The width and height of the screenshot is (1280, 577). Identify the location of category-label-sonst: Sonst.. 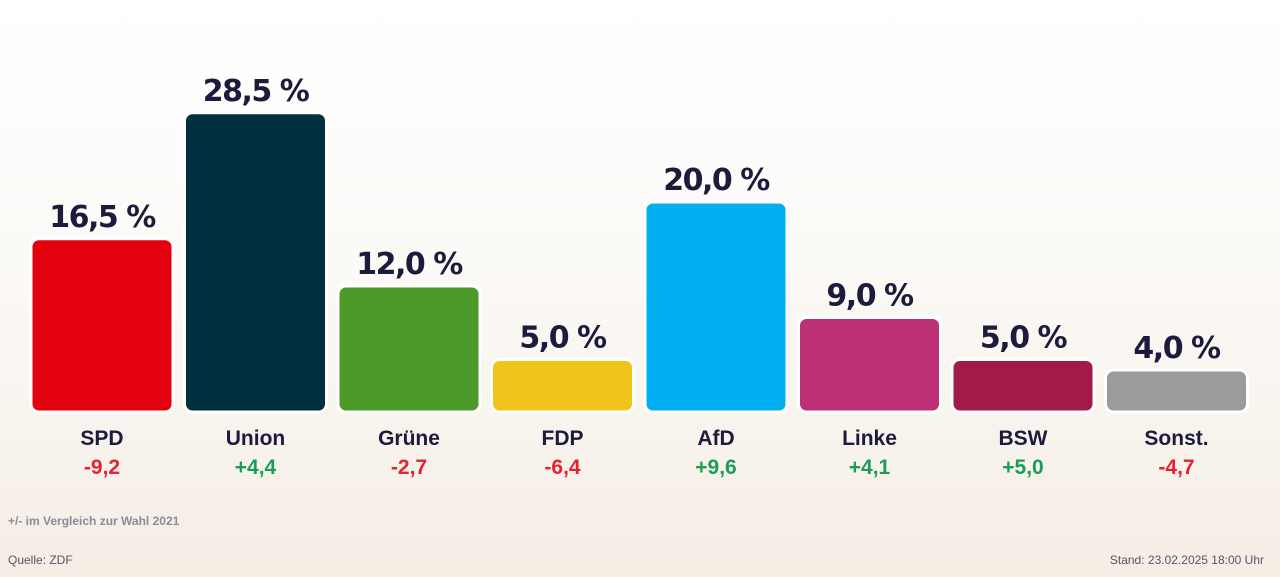
(1176, 438).